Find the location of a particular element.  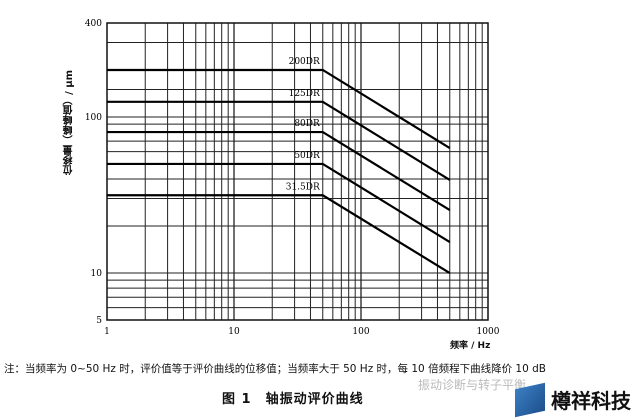

series-line-50DR is located at coordinates (279, 202).